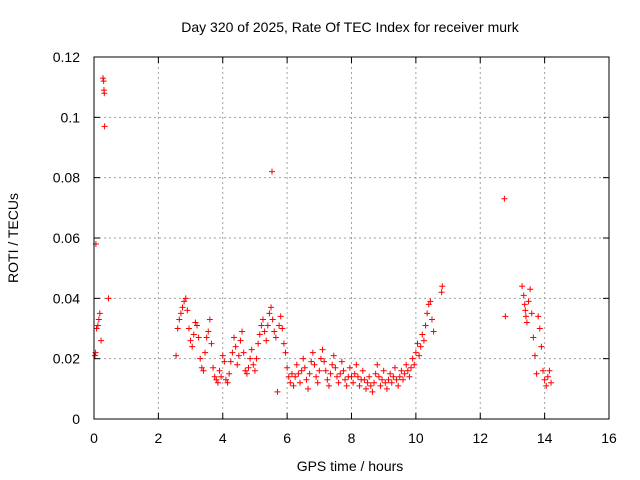 The image size is (640, 480). What do you see at coordinates (416, 438) in the screenshot?
I see `x-tick-label: 10` at bounding box center [416, 438].